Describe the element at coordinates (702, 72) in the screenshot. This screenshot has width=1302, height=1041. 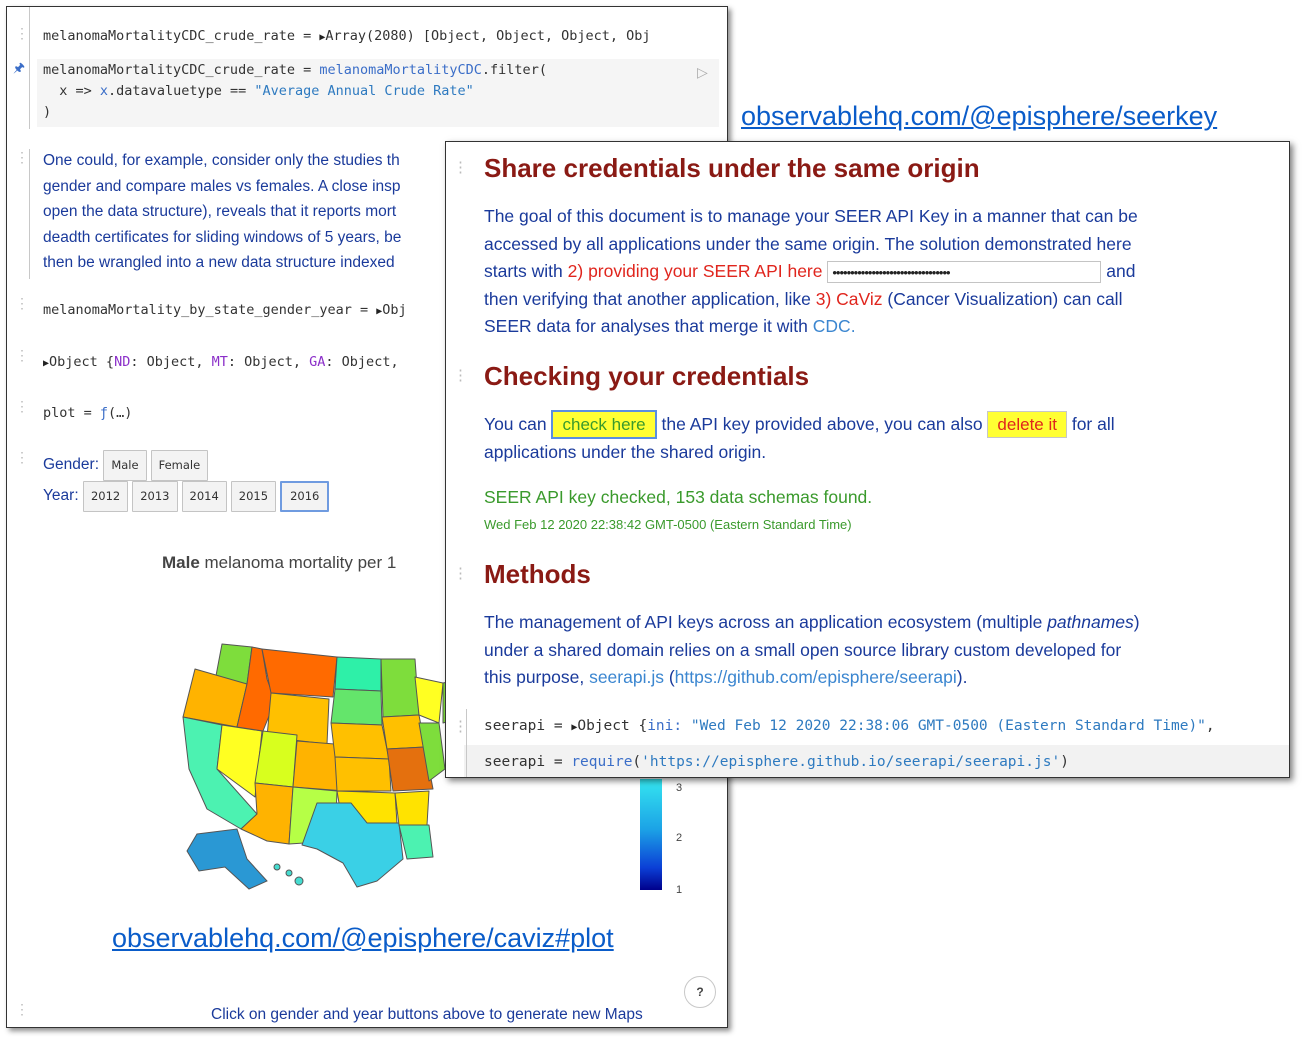
I see `run-cell-icon: ▷` at that location.